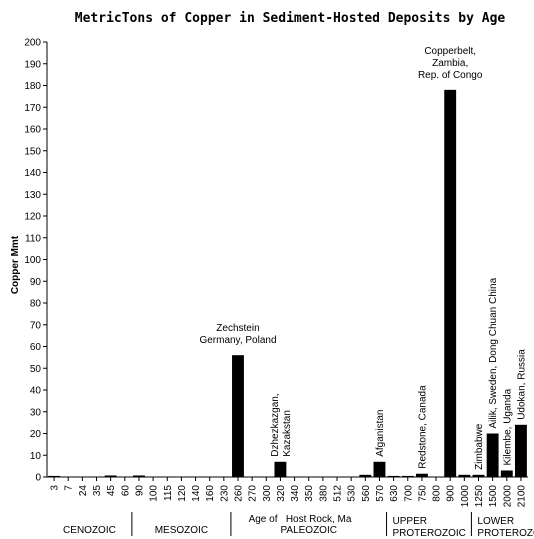 This screenshot has width=534, height=539. I want to click on x-tick-label: 512, so click(338, 493).